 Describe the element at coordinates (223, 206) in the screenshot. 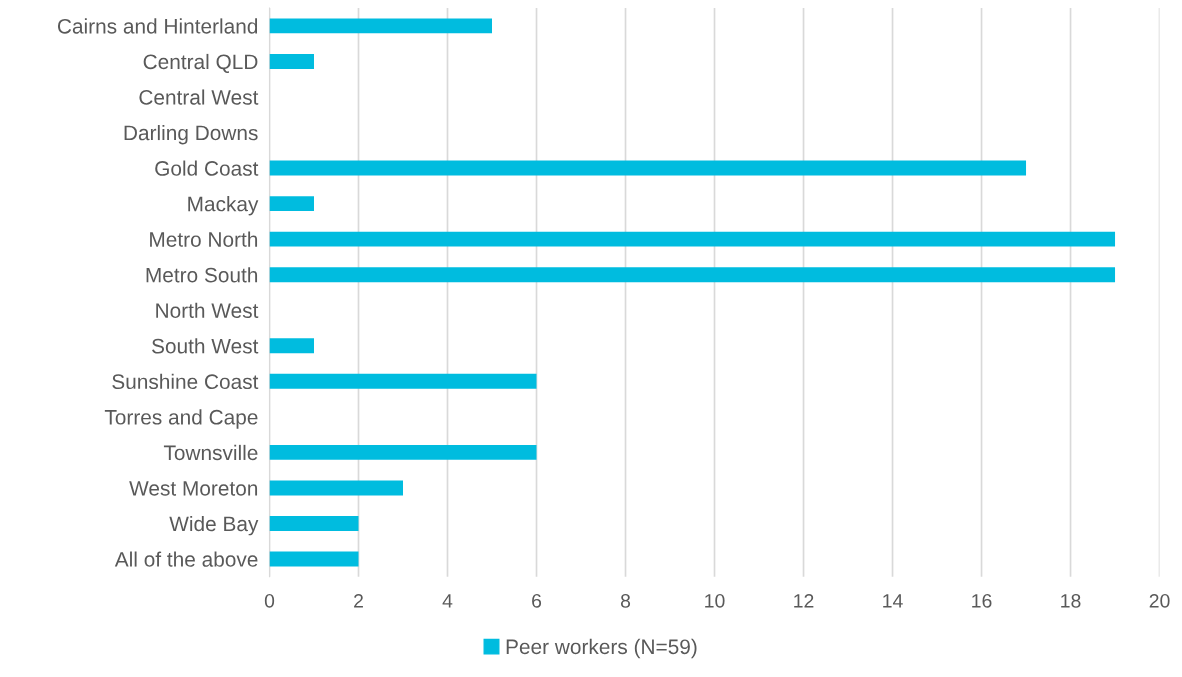

I see `y-tick-label: Mackay` at that location.